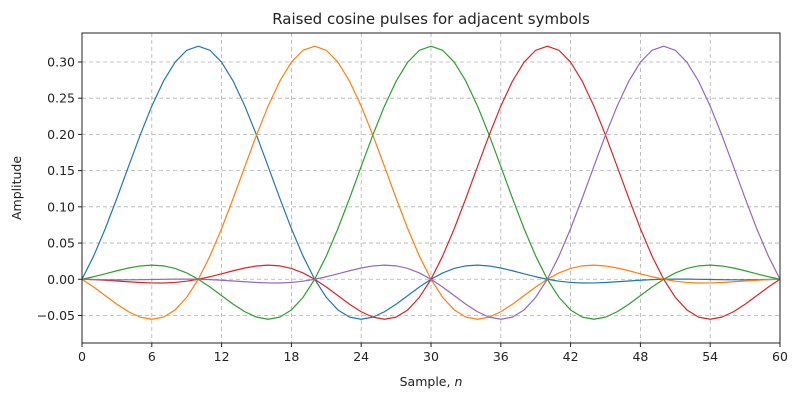 The height and width of the screenshot is (400, 800). I want to click on x-tick-label: 60, so click(780, 356).